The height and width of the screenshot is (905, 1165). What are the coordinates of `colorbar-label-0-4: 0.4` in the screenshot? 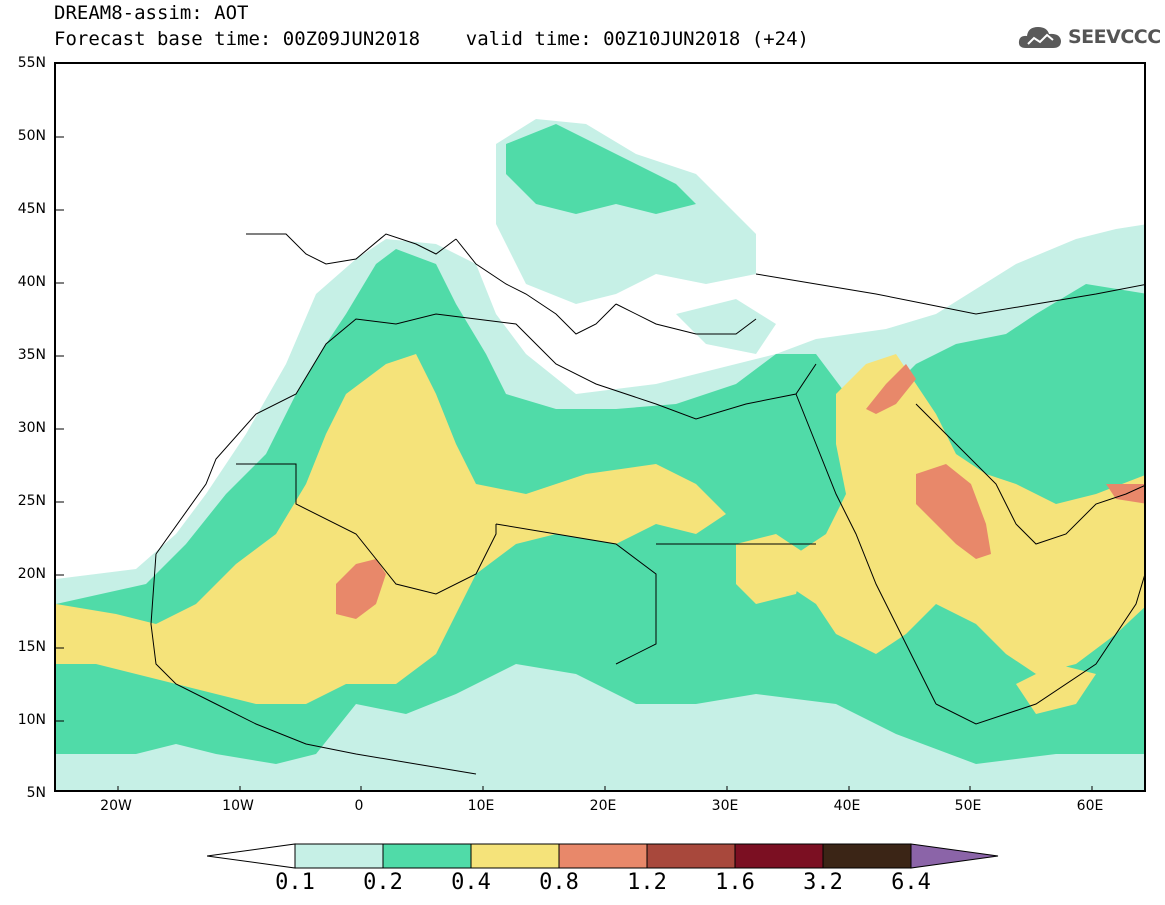 It's located at (471, 882).